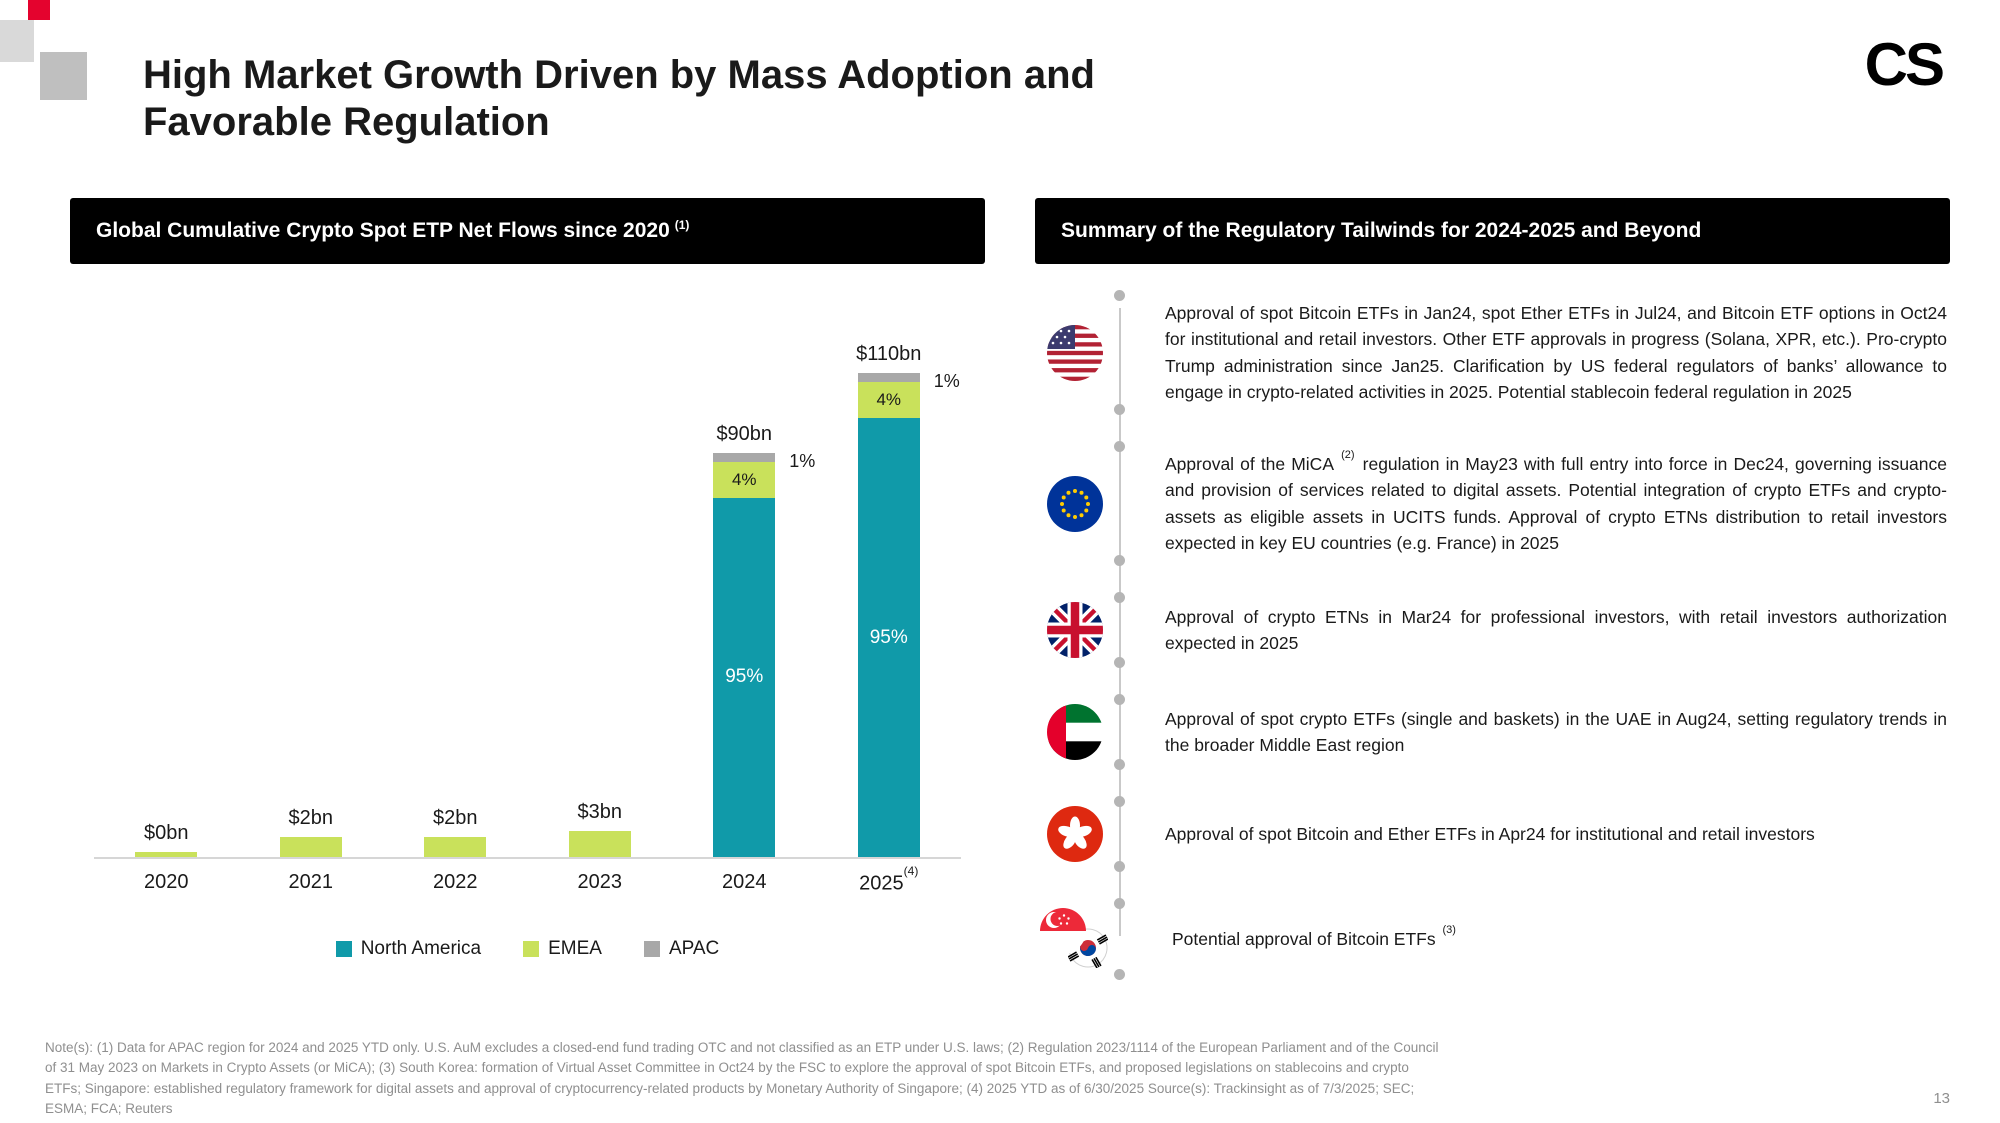 The height and width of the screenshot is (1123, 2000). I want to click on bar-total-label: $110bn, so click(889, 354).